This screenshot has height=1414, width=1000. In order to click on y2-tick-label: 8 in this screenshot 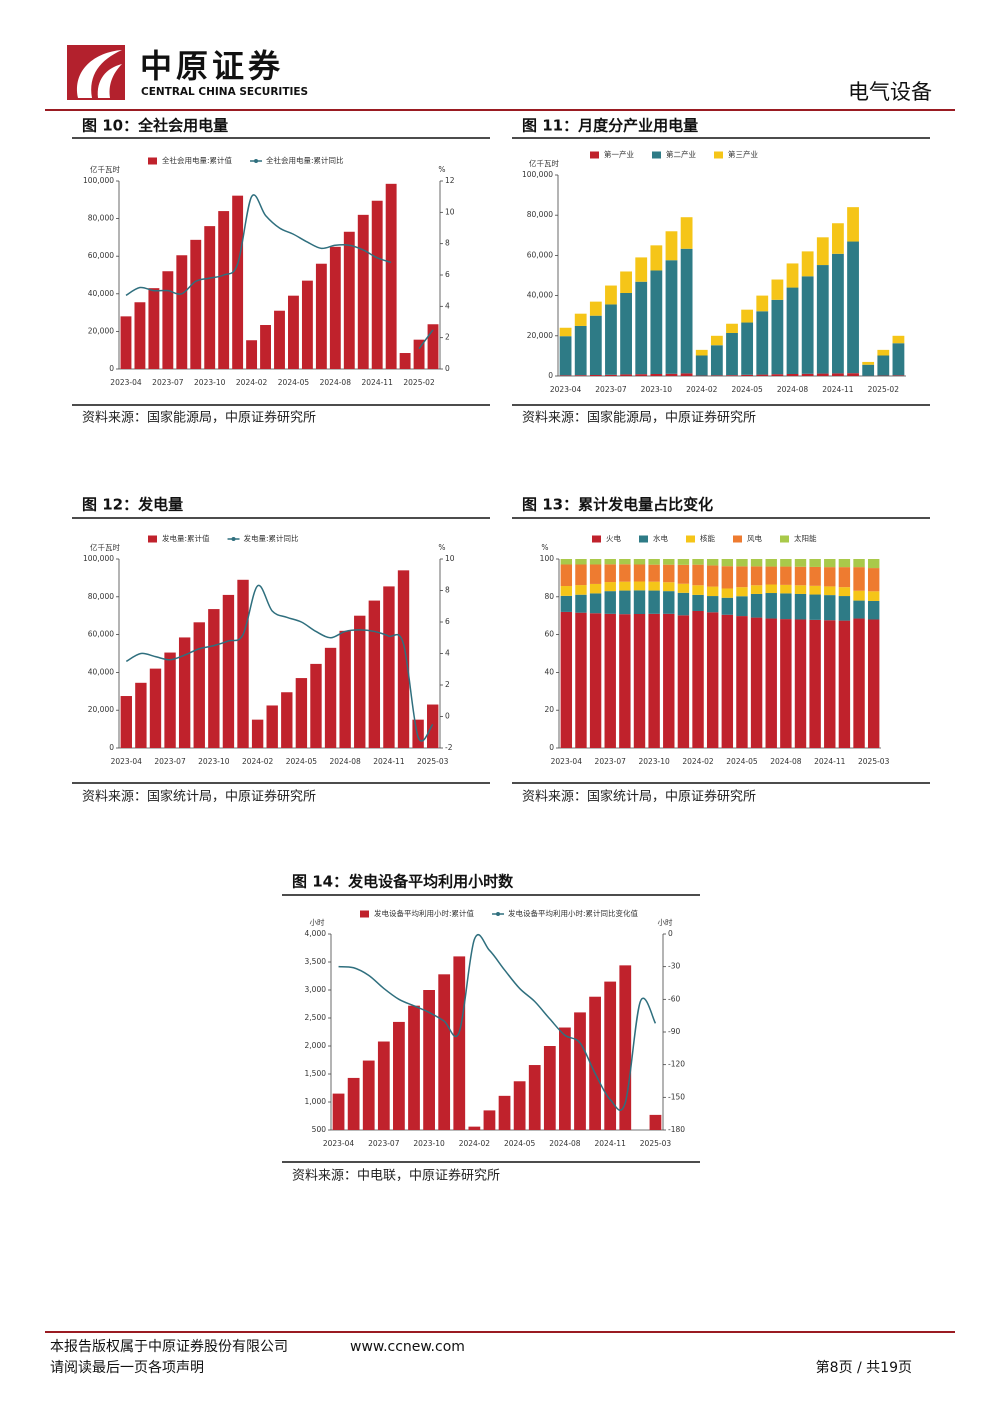, I will do `click(447, 243)`.